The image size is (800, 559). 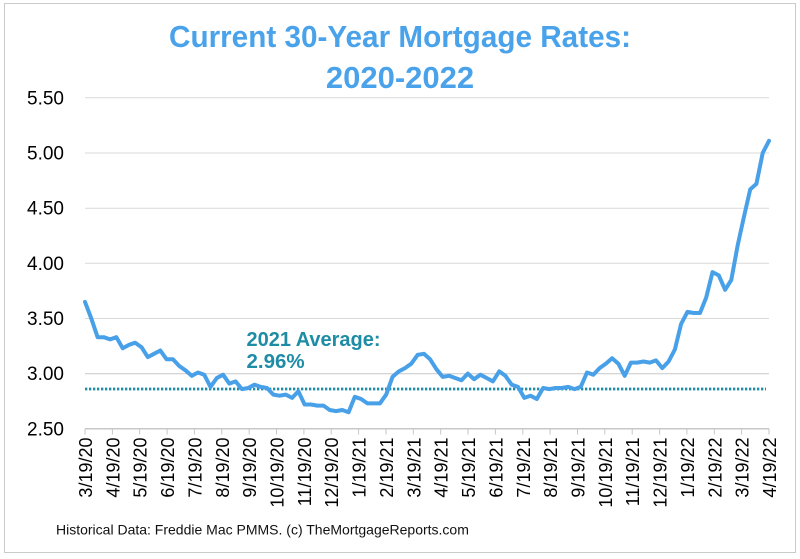 I want to click on svg-text: 10/19/21, so click(x=606, y=473).